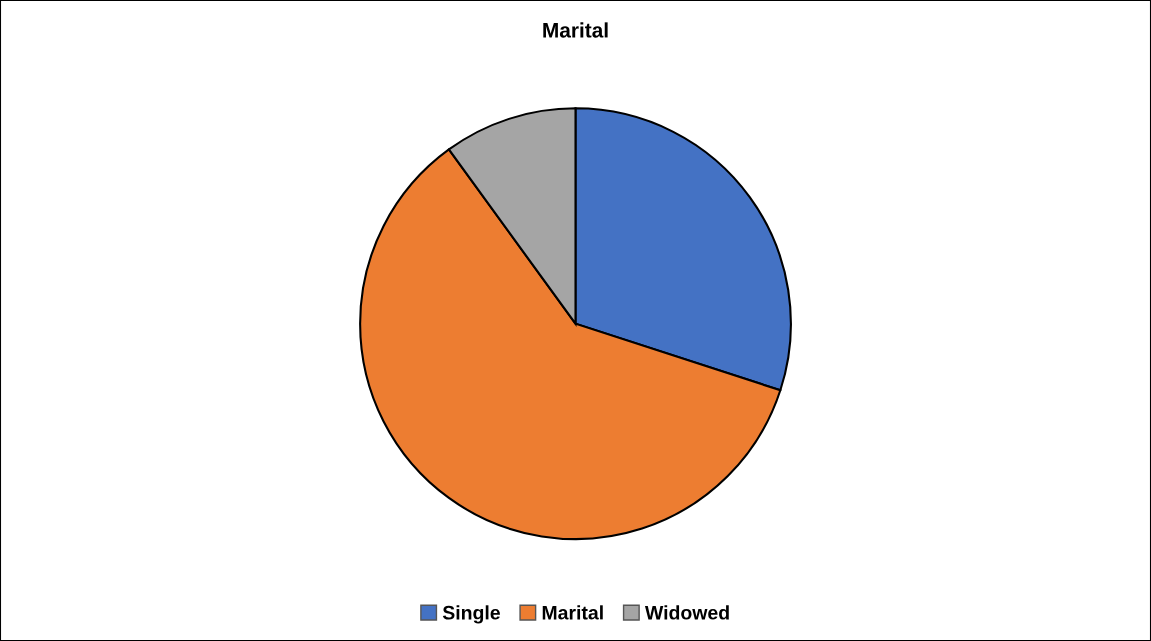 The width and height of the screenshot is (1151, 641). Describe the element at coordinates (686, 612) in the screenshot. I see `legend-label: Widowed` at that location.